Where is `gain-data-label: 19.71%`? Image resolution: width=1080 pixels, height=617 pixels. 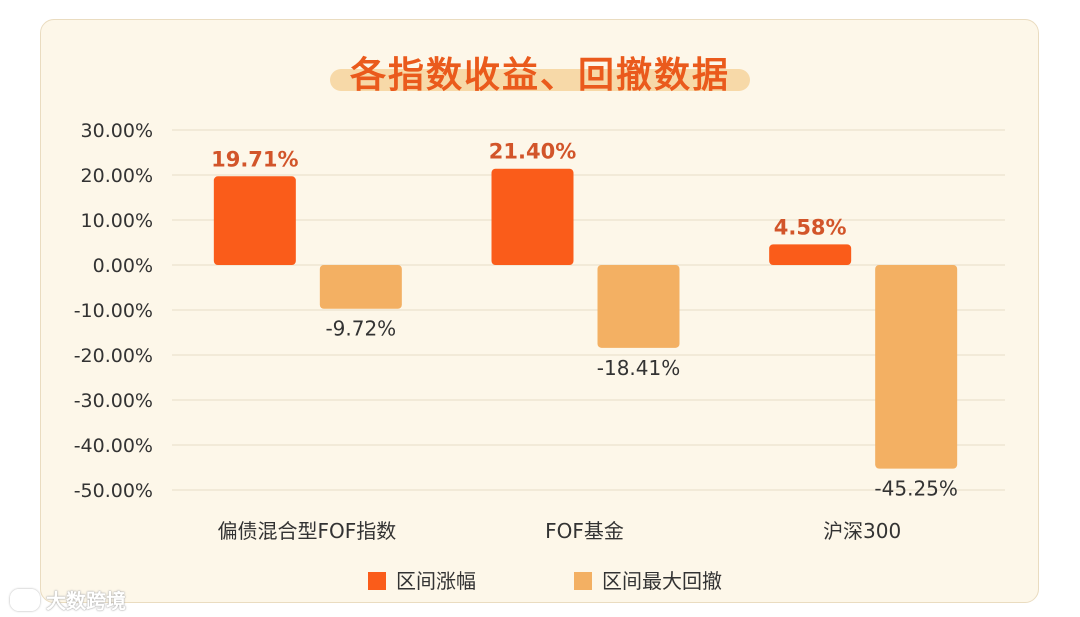 gain-data-label: 19.71% is located at coordinates (254, 159).